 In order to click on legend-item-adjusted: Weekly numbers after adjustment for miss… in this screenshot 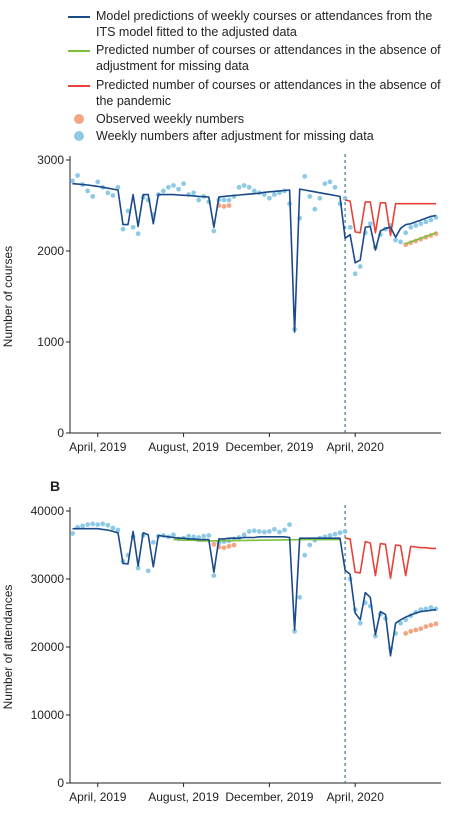, I will do `click(253, 136)`.